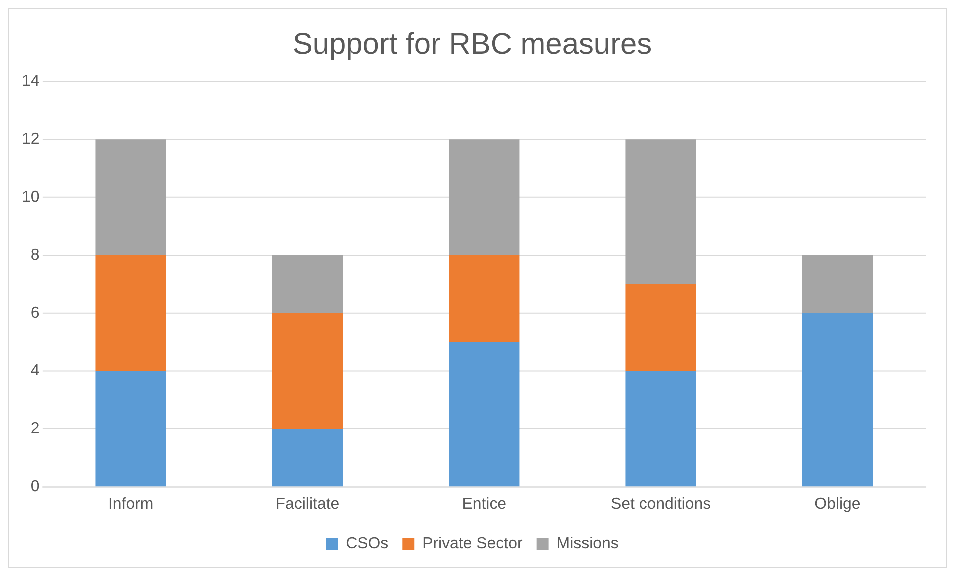  Describe the element at coordinates (35, 487) in the screenshot. I see `y-tick-label: 0` at that location.